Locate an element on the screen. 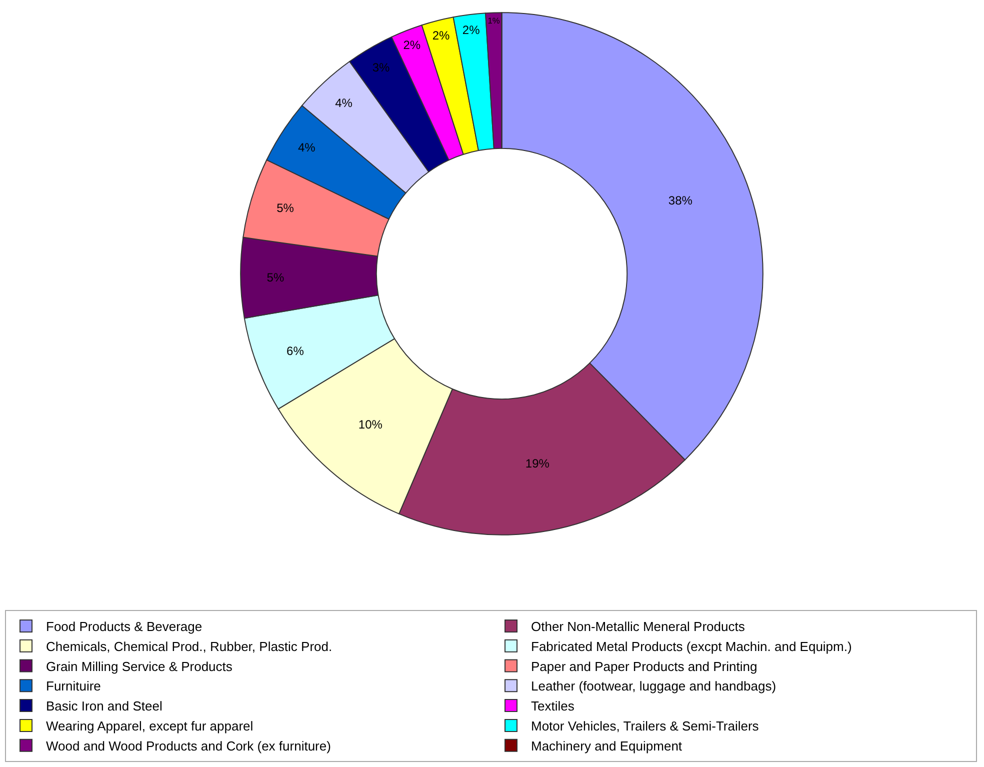 The height and width of the screenshot is (767, 984). legend-label: Leather (footwear, luggage and handbags) is located at coordinates (653, 686).